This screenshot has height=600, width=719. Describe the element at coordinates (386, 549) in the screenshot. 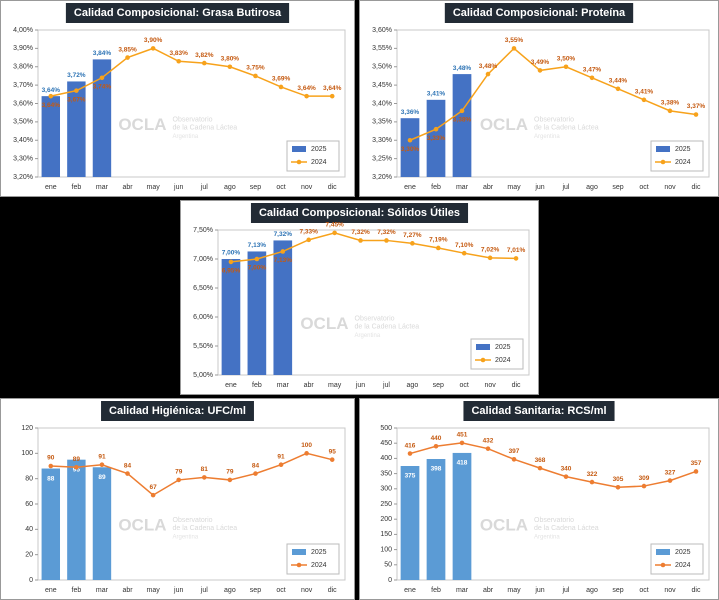

I see `y-tick-label: 100` at that location.